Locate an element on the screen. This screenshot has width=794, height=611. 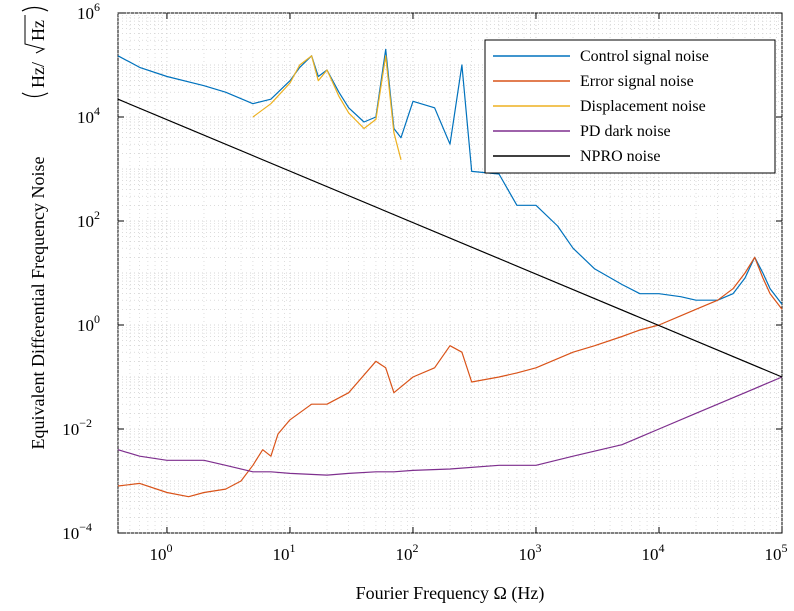
y-tick-label: 10⁻⁴ is located at coordinates (77, 531).